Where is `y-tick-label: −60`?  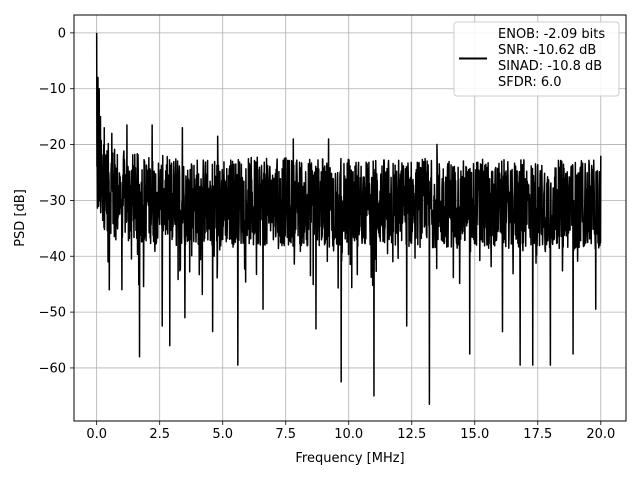
y-tick-label: −60 is located at coordinates (52, 368).